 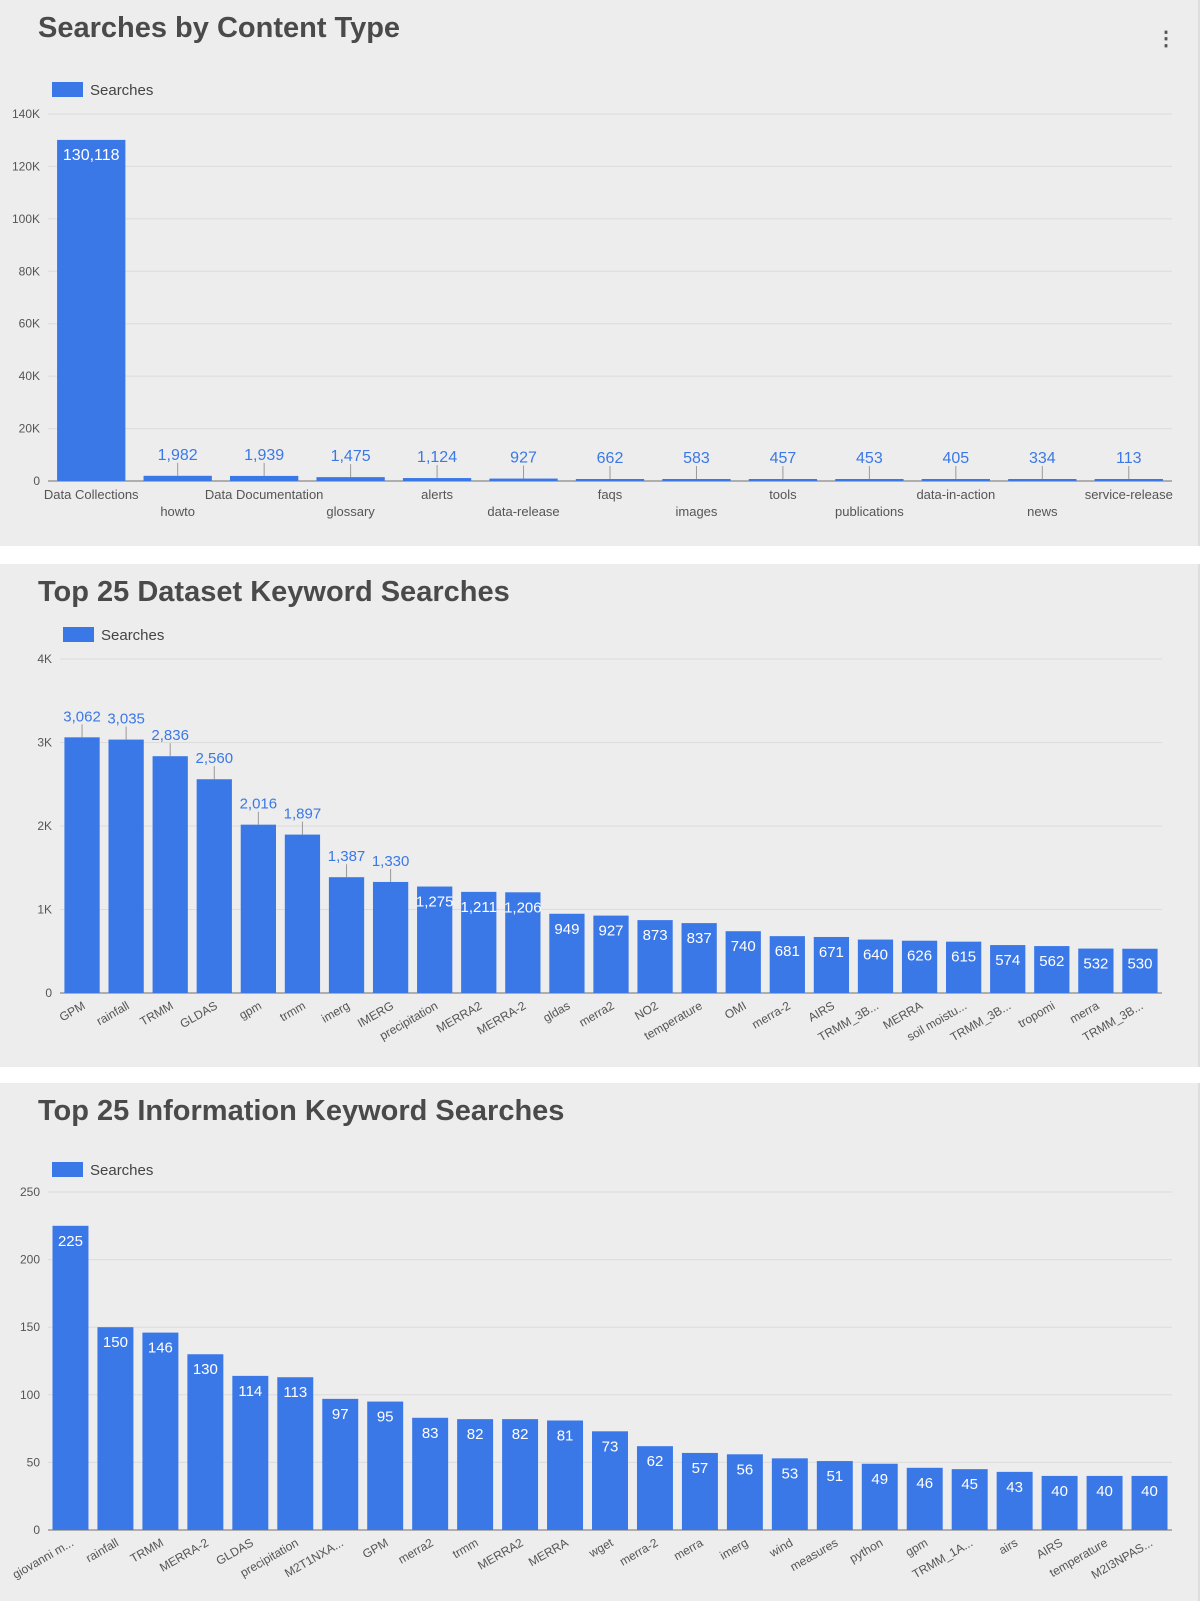 What do you see at coordinates (26, 166) in the screenshot?
I see `y-tick-label: 120K` at bounding box center [26, 166].